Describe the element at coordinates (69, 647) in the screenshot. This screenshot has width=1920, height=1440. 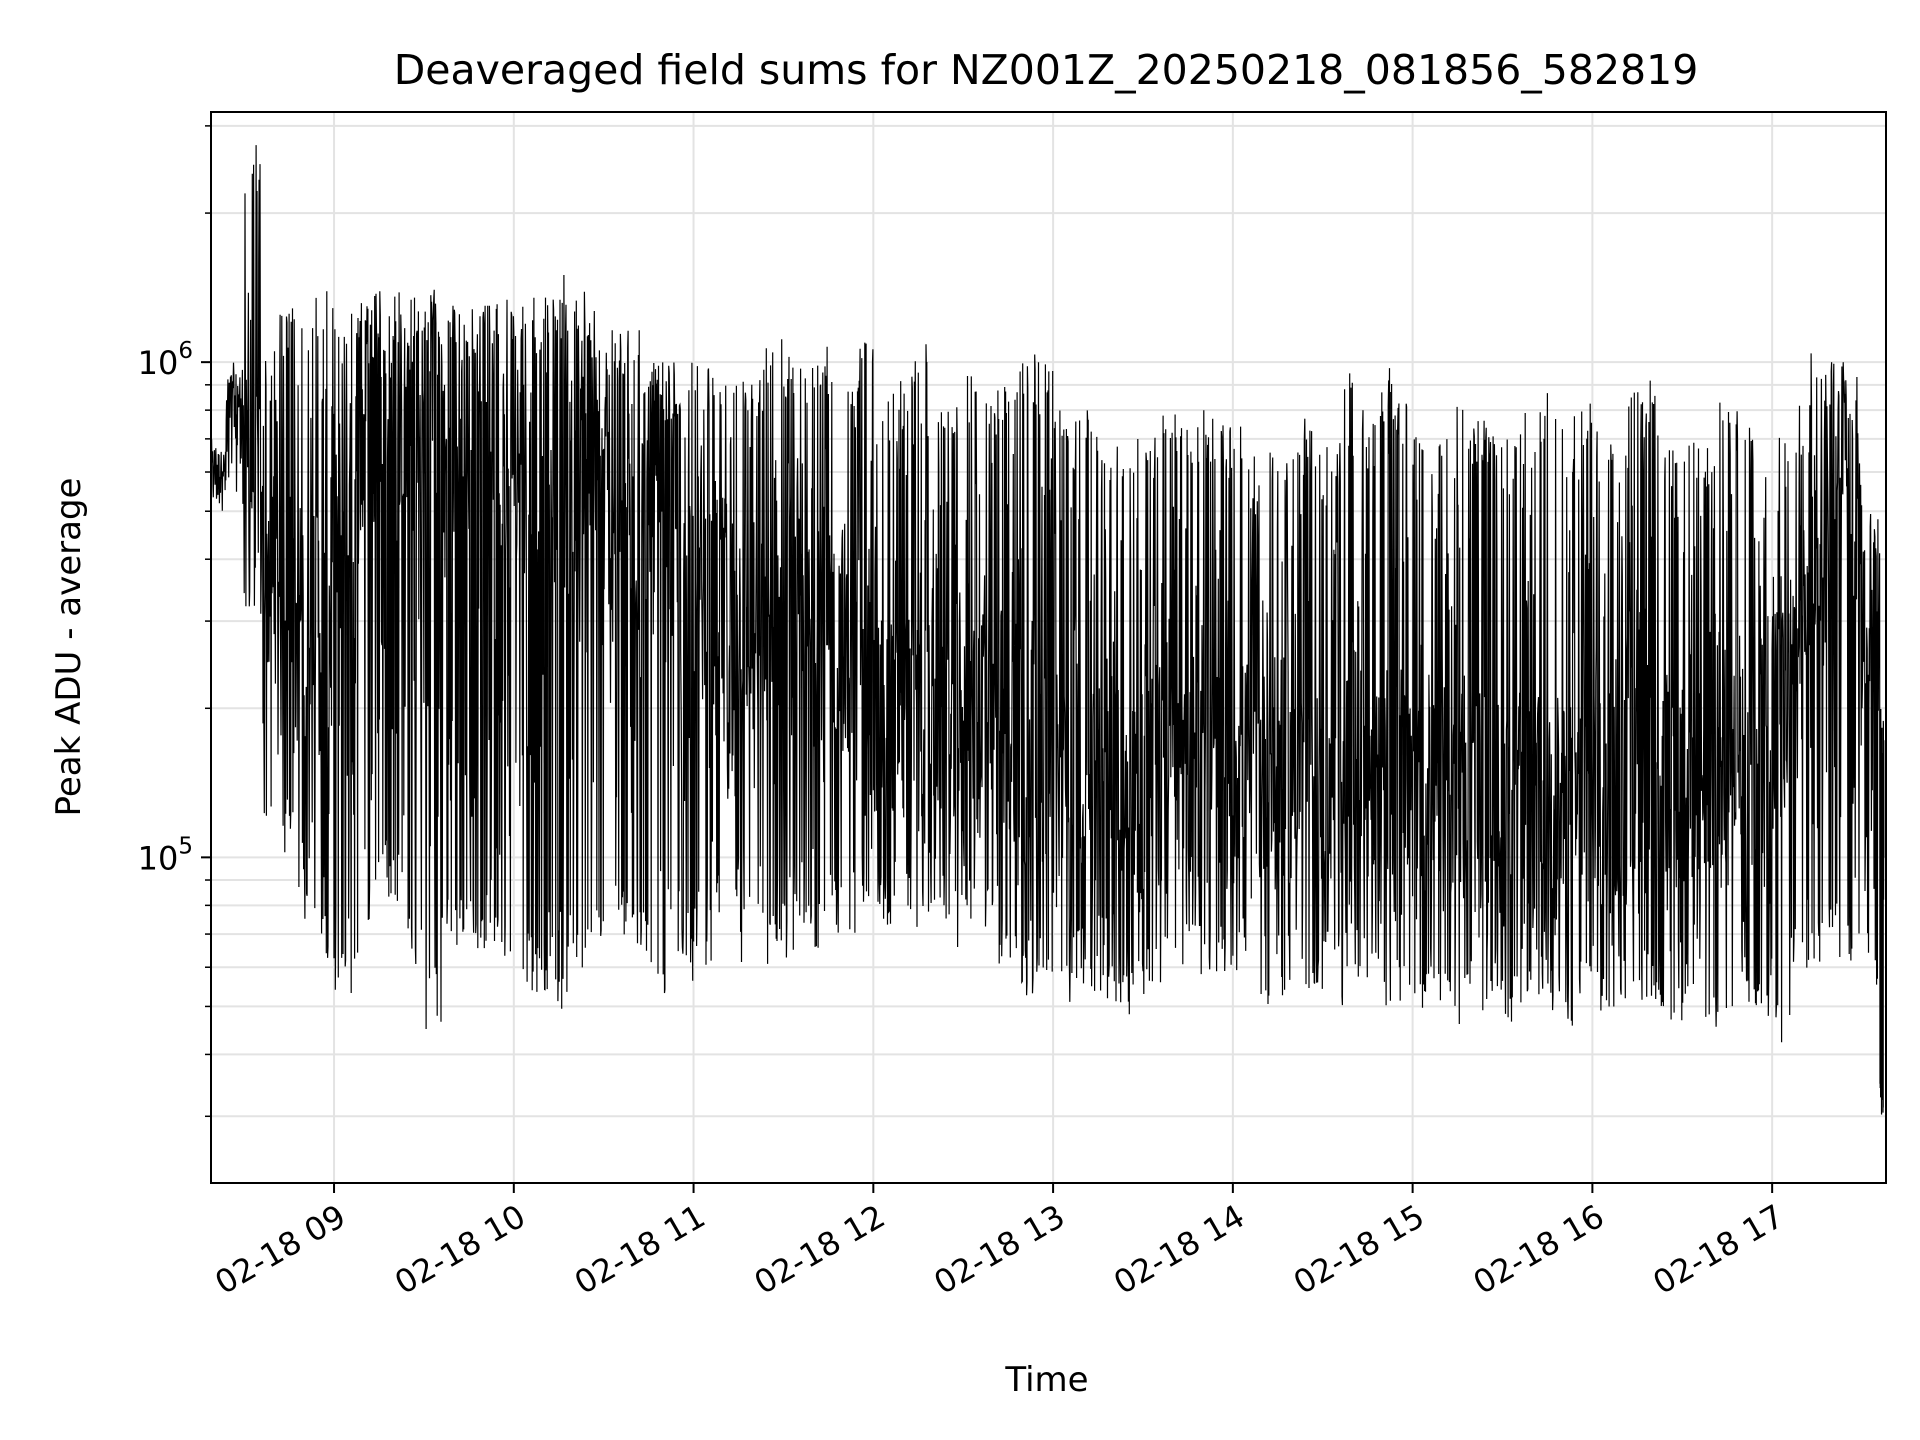
I see `y-axis-label: Peak ADU - average` at that location.